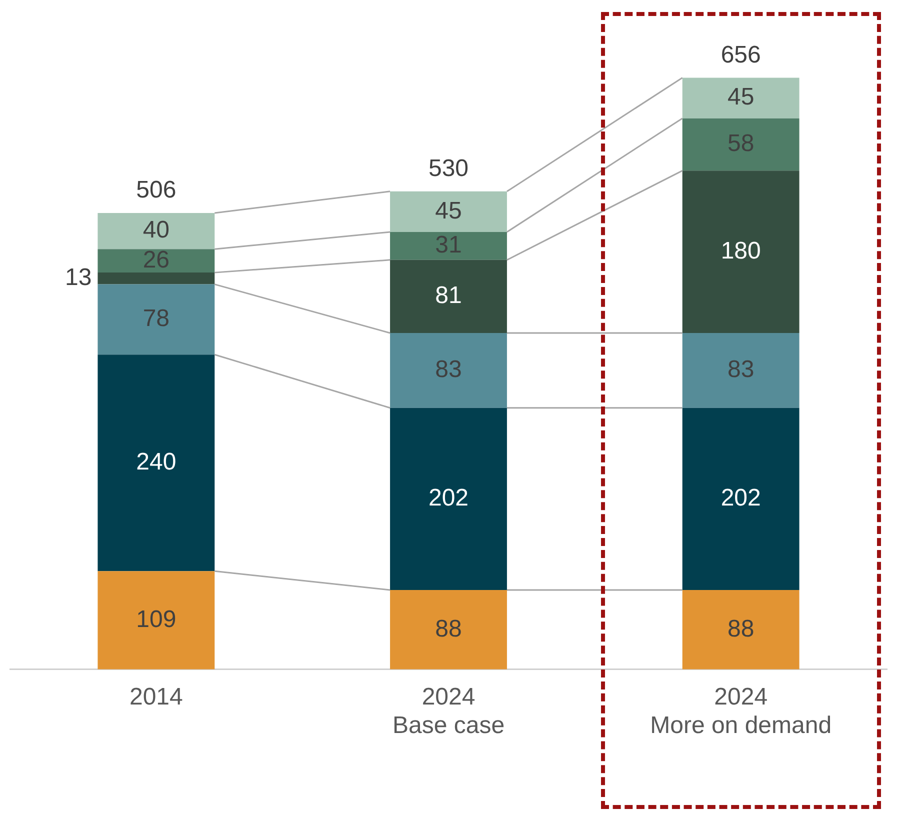 Image resolution: width=897 pixels, height=825 pixels. I want to click on data-label: 109, so click(156, 619).